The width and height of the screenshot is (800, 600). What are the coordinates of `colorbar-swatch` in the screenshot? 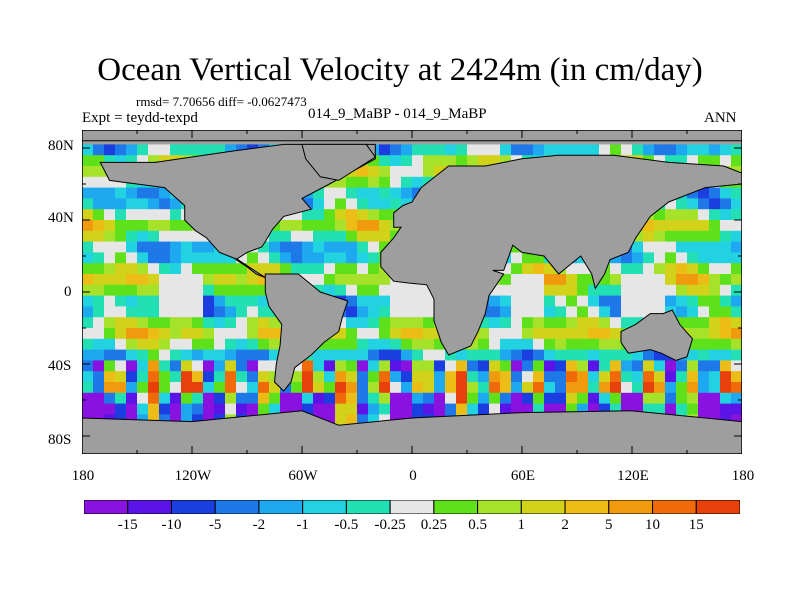 It's located at (499, 507).